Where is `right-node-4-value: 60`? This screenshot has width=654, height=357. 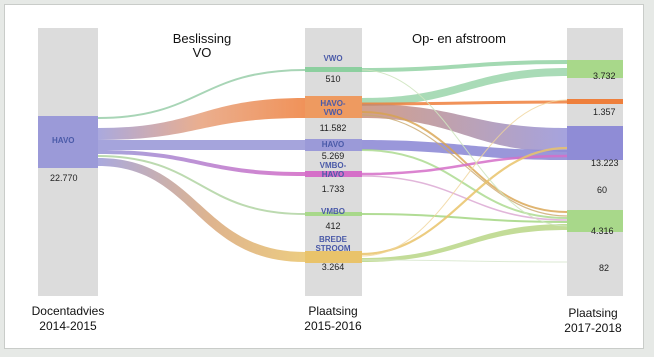
right-node-4-value: 60 is located at coordinates (602, 190).